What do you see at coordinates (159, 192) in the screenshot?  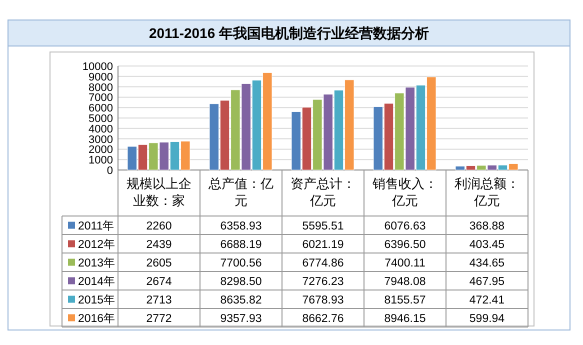 I see `x-tick-label: 规模以上企业数：家` at bounding box center [159, 192].